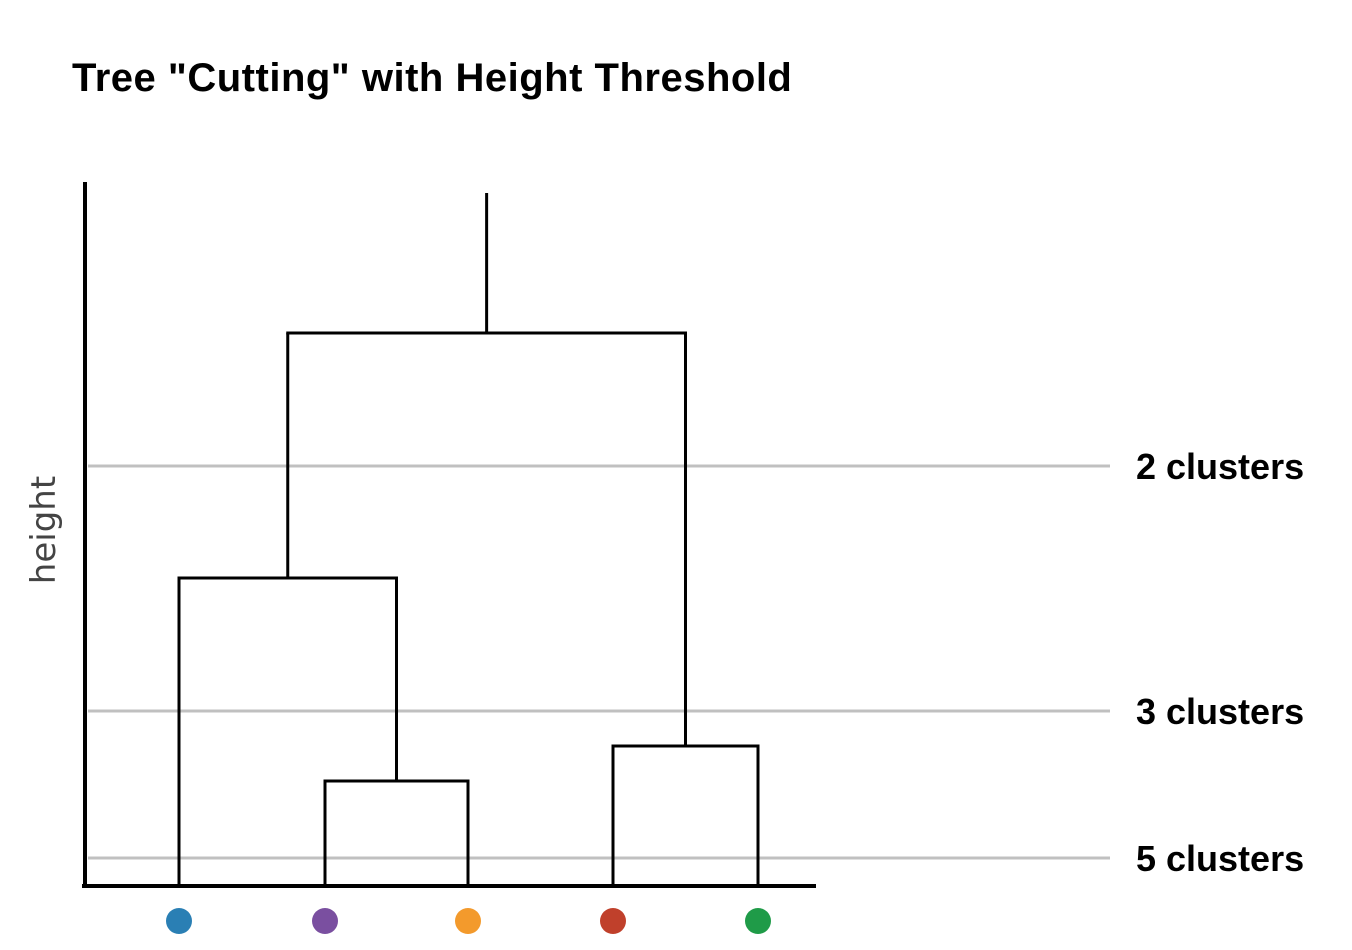 The height and width of the screenshot is (950, 1352). What do you see at coordinates (1220, 711) in the screenshot?
I see `threshold-label-2: 3 clusters` at bounding box center [1220, 711].